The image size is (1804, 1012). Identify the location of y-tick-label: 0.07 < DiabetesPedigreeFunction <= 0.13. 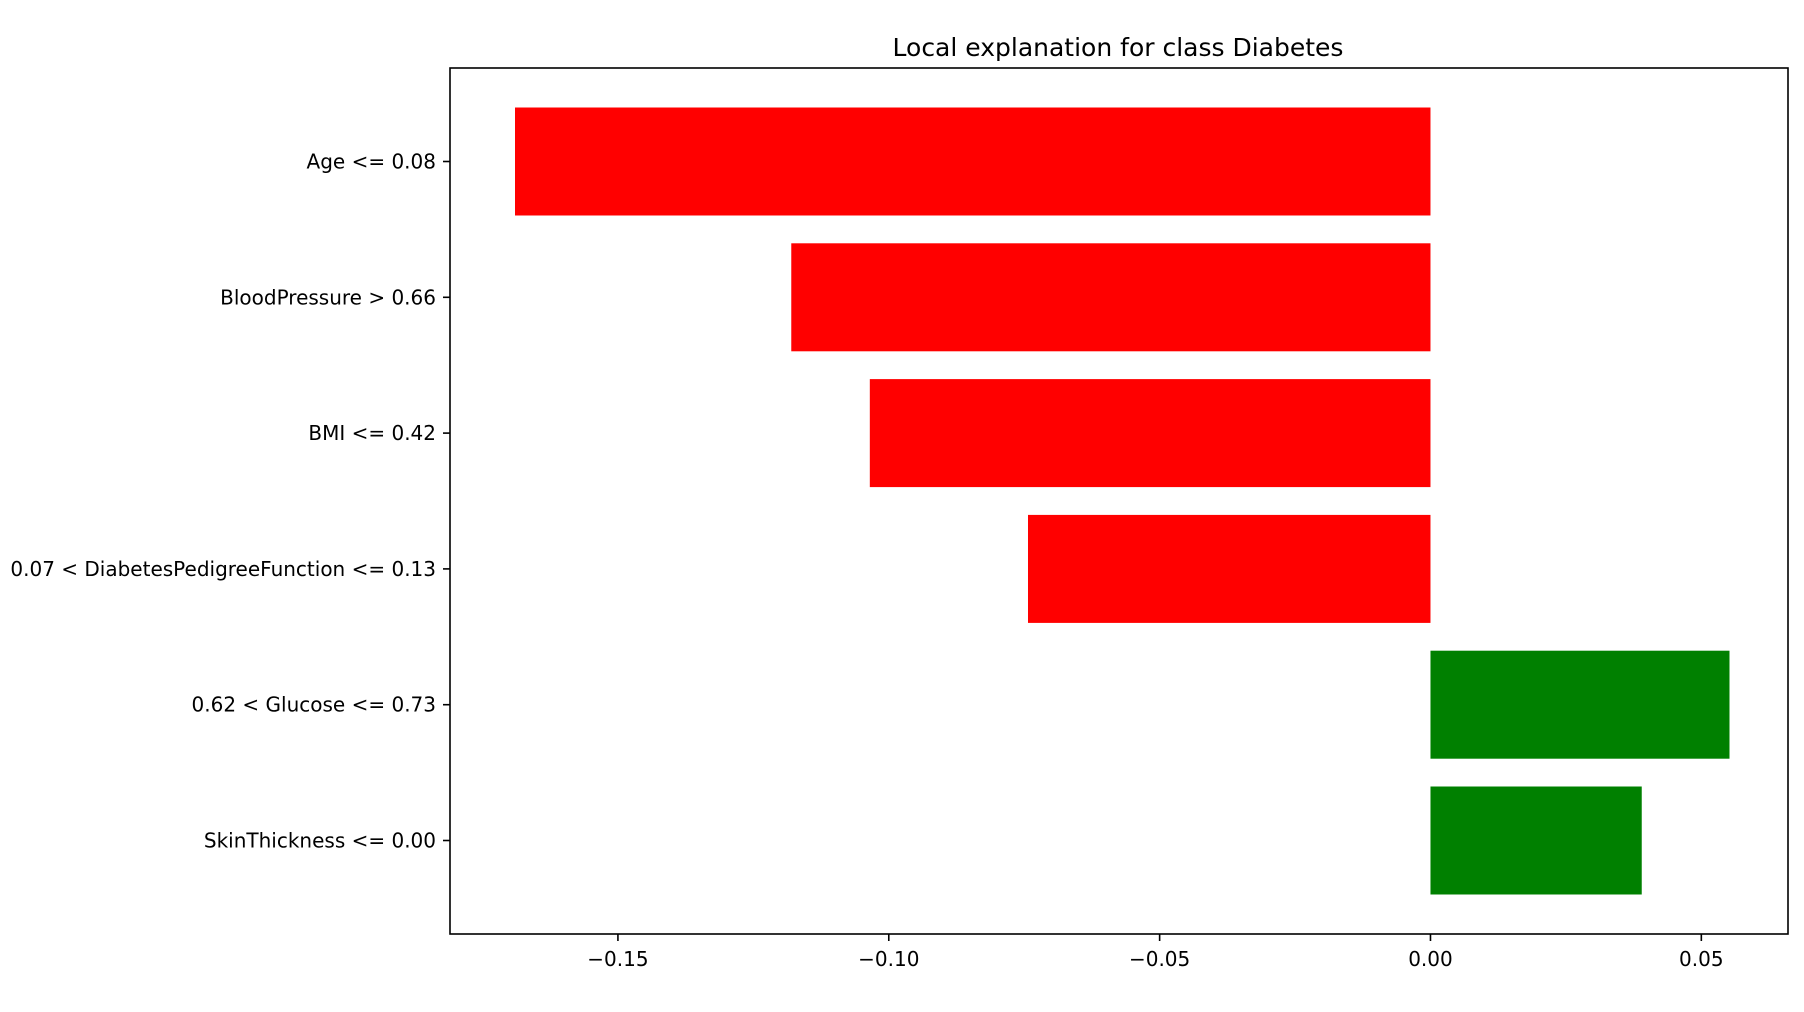
(223, 569).